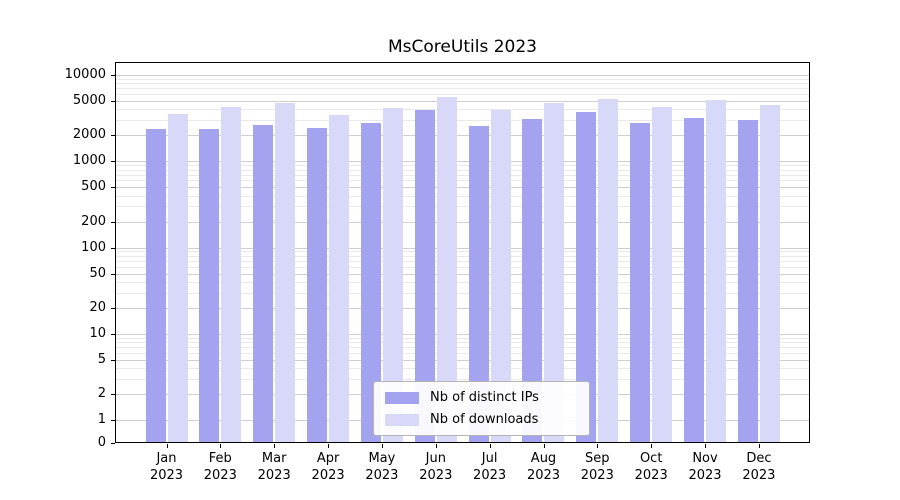  Describe the element at coordinates (436, 467) in the screenshot. I see `x-tick-label-jun: Jun 2023` at that location.